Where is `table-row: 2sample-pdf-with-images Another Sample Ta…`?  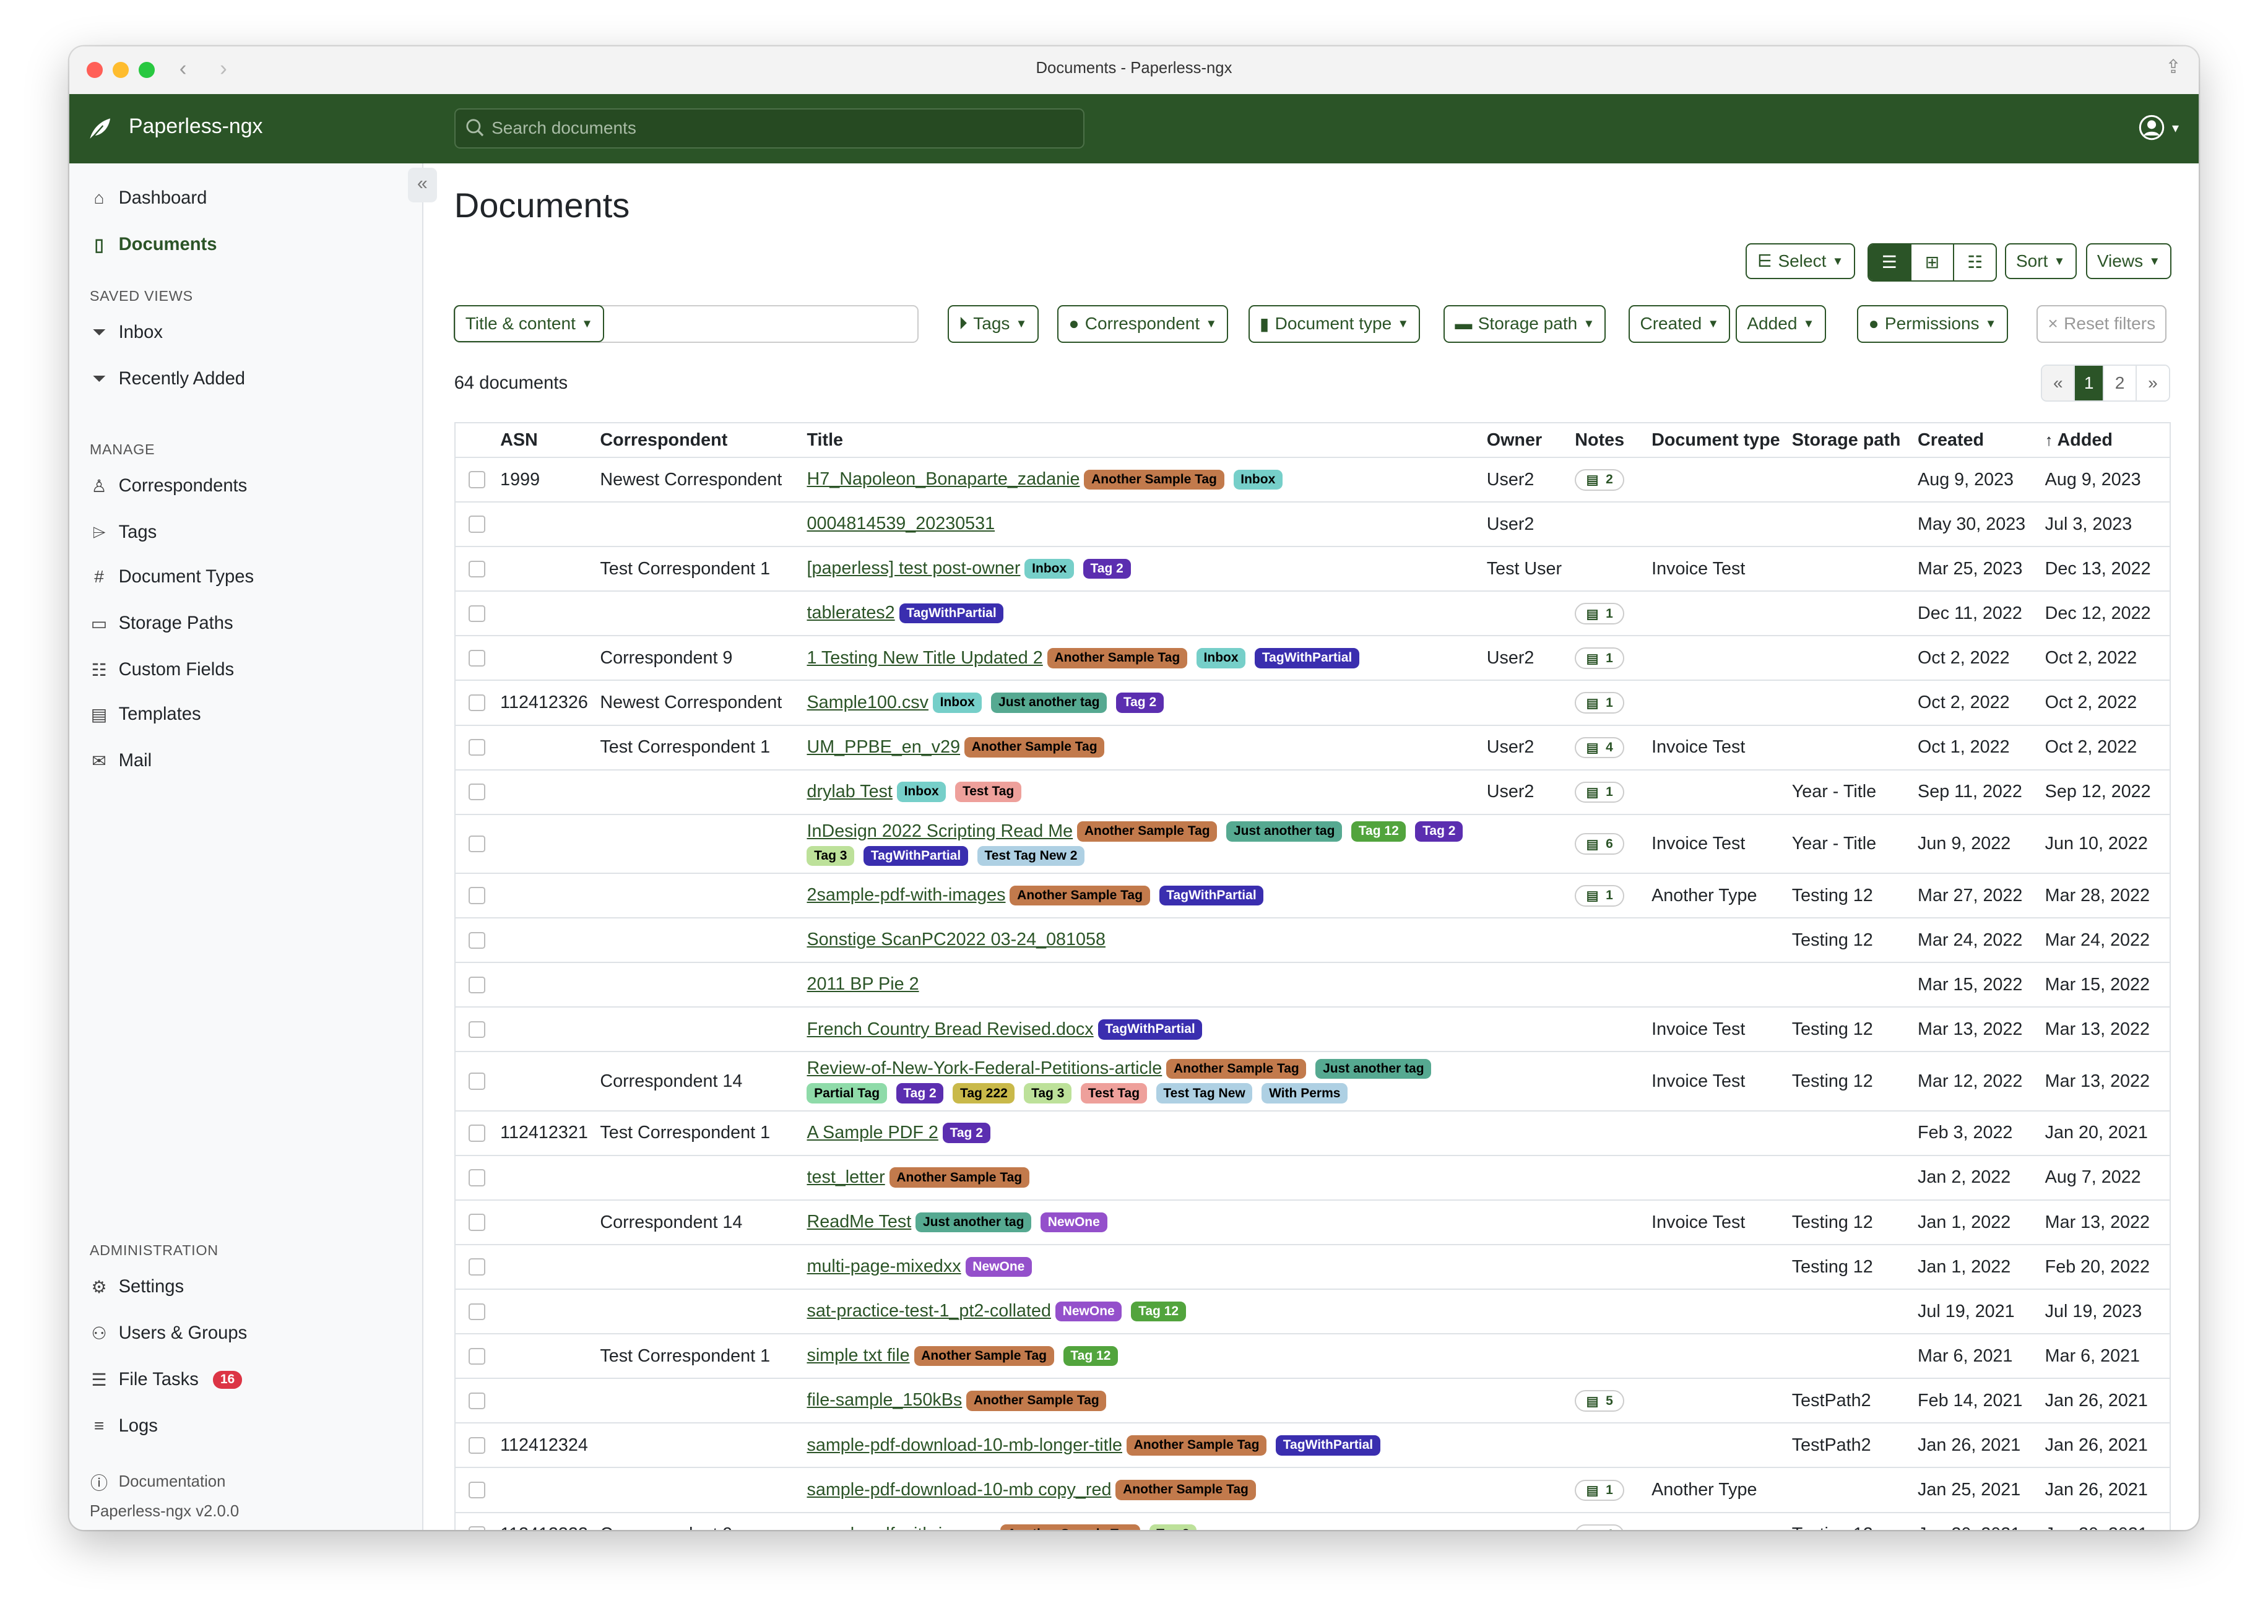
table-row: 2sample-pdf-with-images Another Sample Ta… is located at coordinates (1312, 896).